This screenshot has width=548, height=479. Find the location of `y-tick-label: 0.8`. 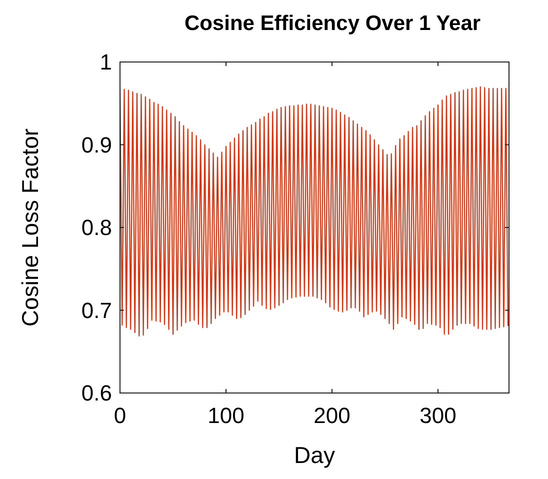

y-tick-label: 0.8 is located at coordinates (96, 227).